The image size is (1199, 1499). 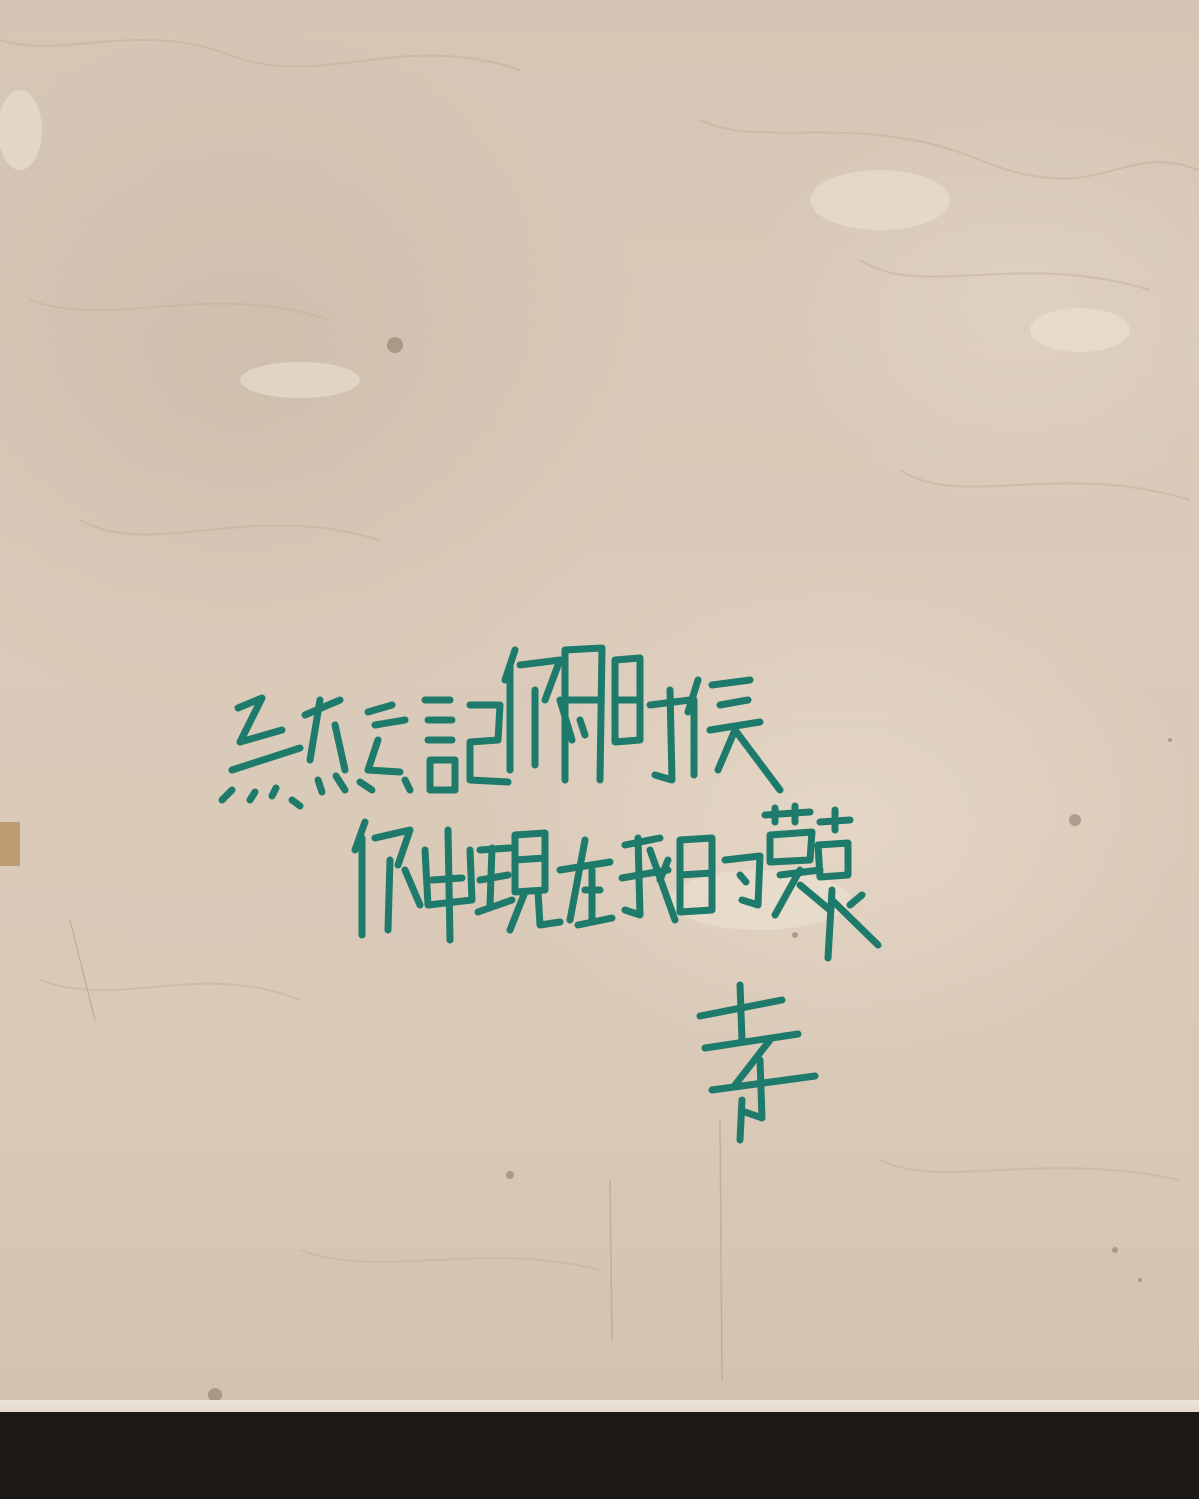 What do you see at coordinates (757, 1062) in the screenshot?
I see `graffiti-signature-strokes` at bounding box center [757, 1062].